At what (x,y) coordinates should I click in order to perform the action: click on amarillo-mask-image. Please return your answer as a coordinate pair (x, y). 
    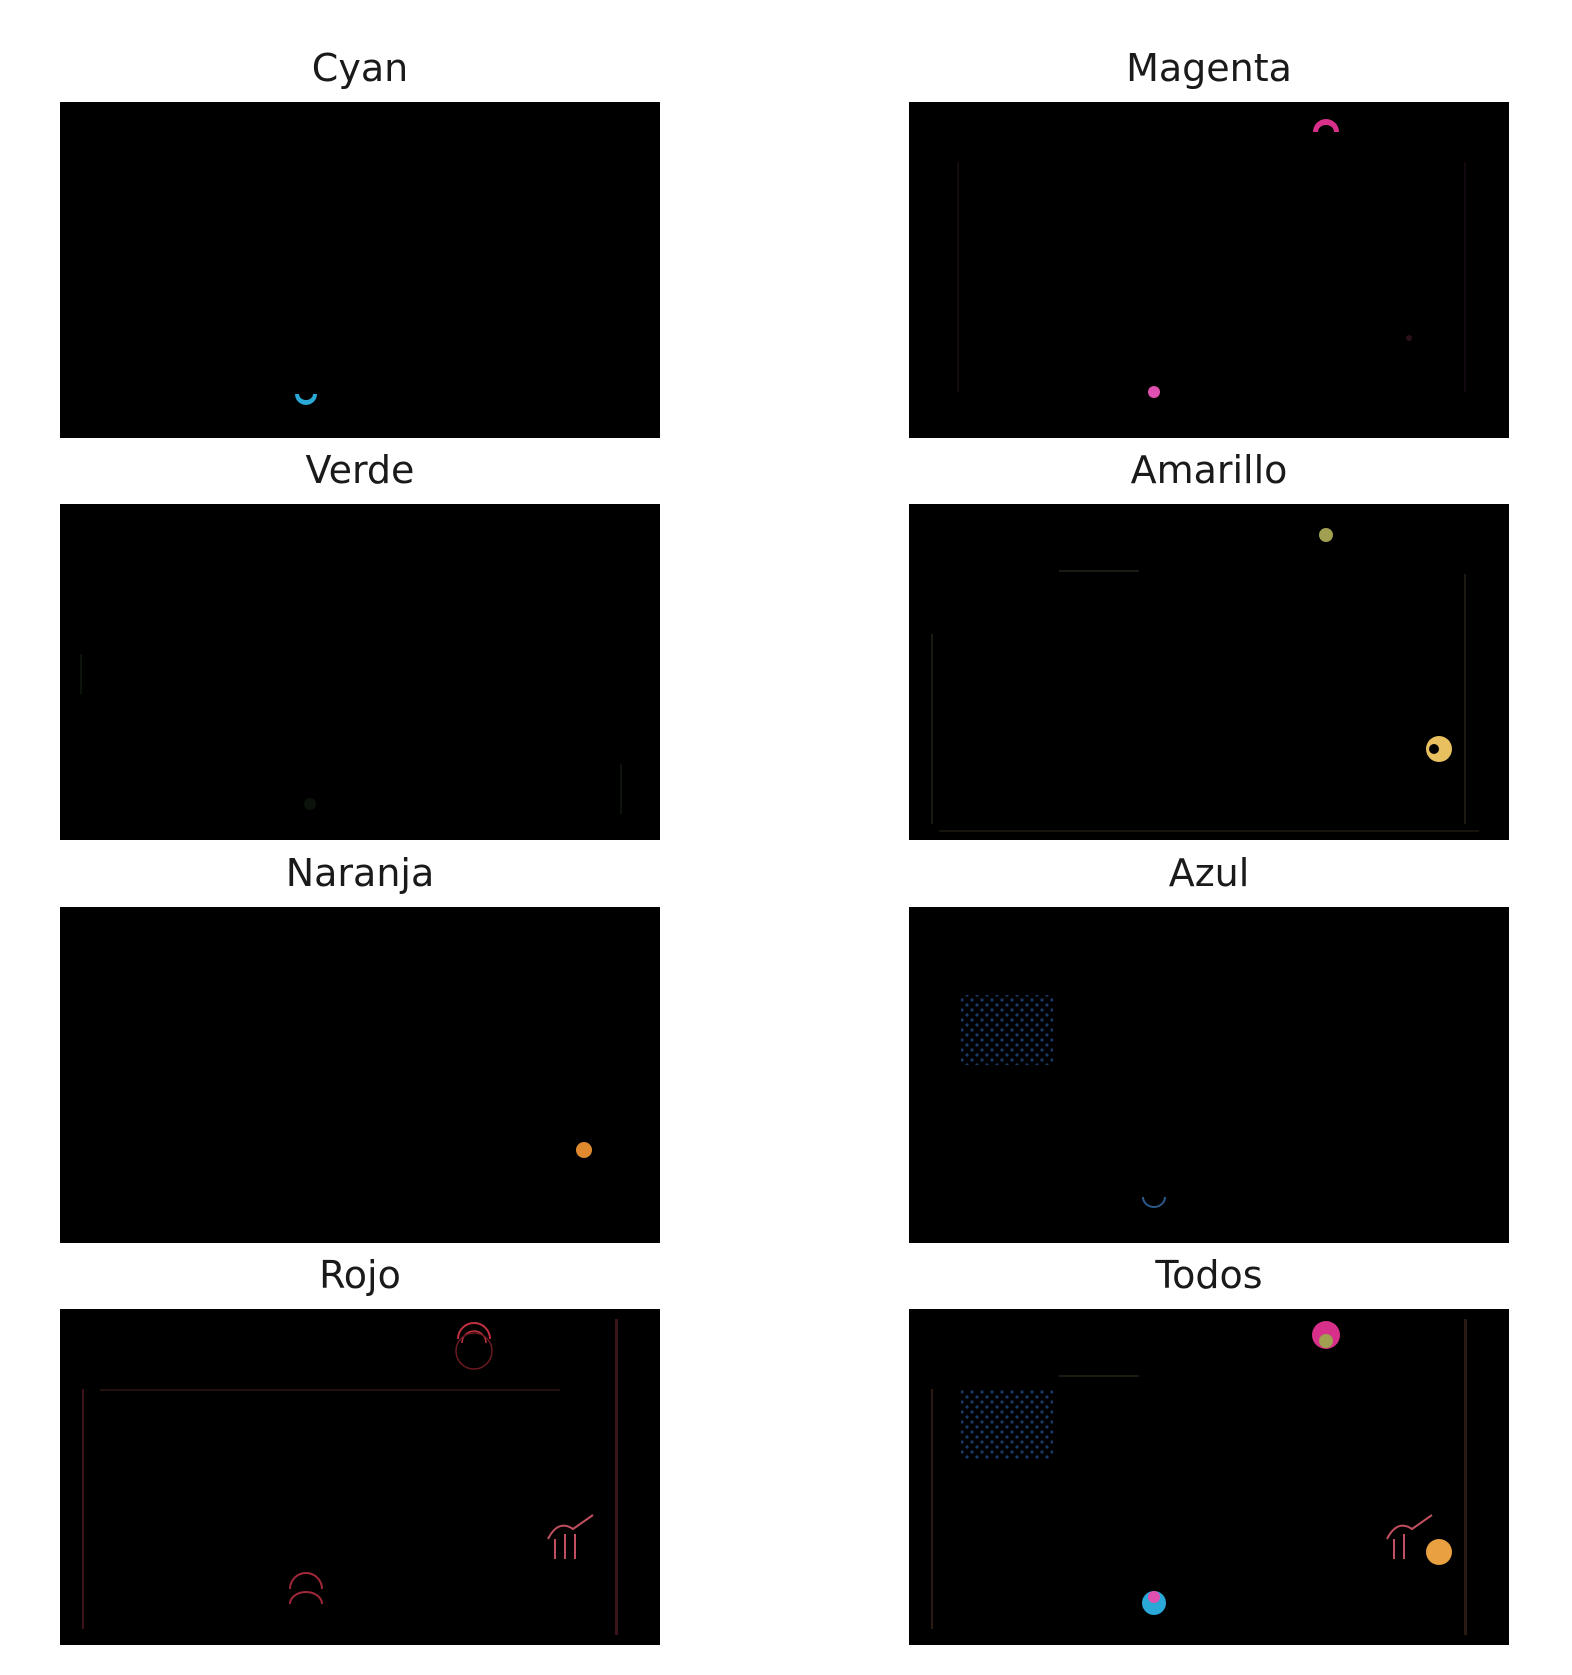
    Looking at the image, I should click on (1205, 680).